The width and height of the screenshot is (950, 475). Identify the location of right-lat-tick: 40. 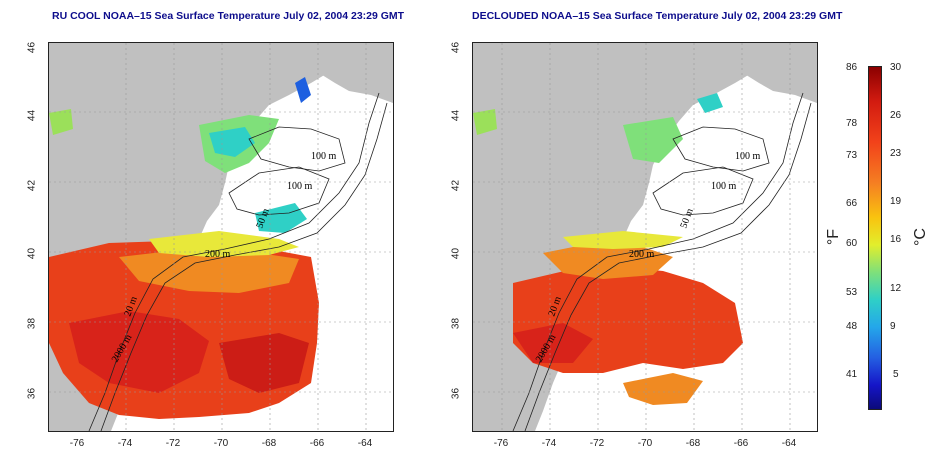
(456, 253).